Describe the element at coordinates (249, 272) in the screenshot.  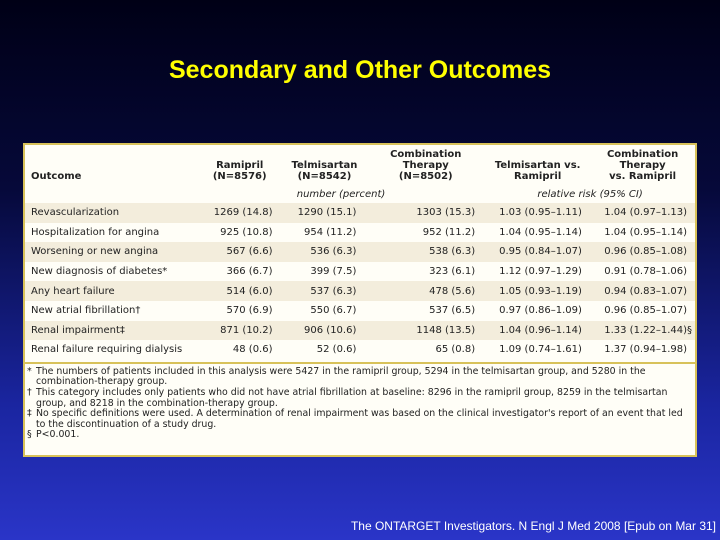
I see `cell-ramipril: 366 (6.7)` at that location.